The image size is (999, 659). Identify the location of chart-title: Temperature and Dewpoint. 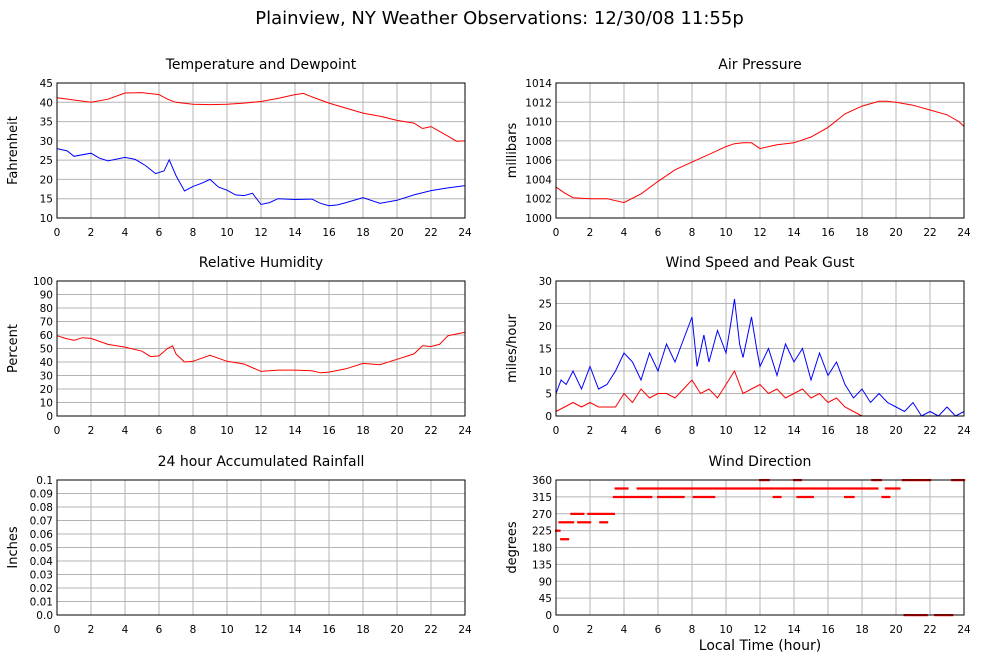
(261, 65).